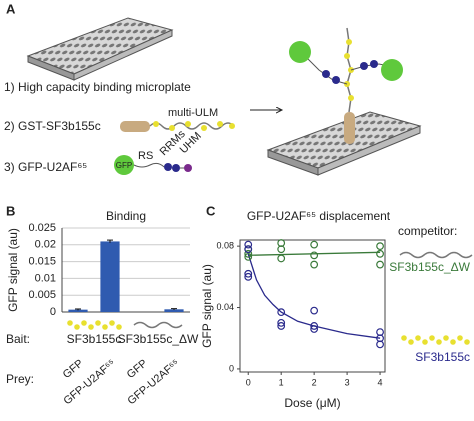  Describe the element at coordinates (380, 382) in the screenshot. I see `x-tick-label: 4` at that location.